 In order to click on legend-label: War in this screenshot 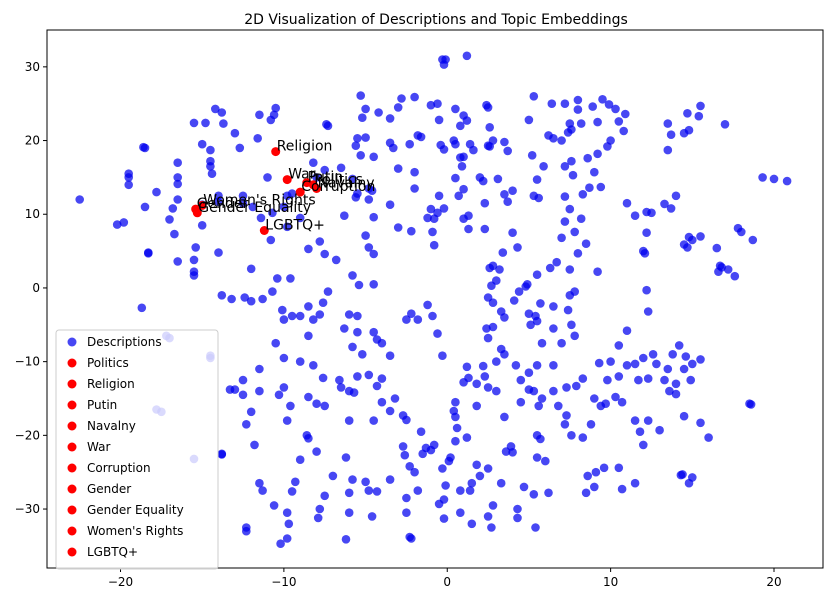, I will do `click(98, 447)`.